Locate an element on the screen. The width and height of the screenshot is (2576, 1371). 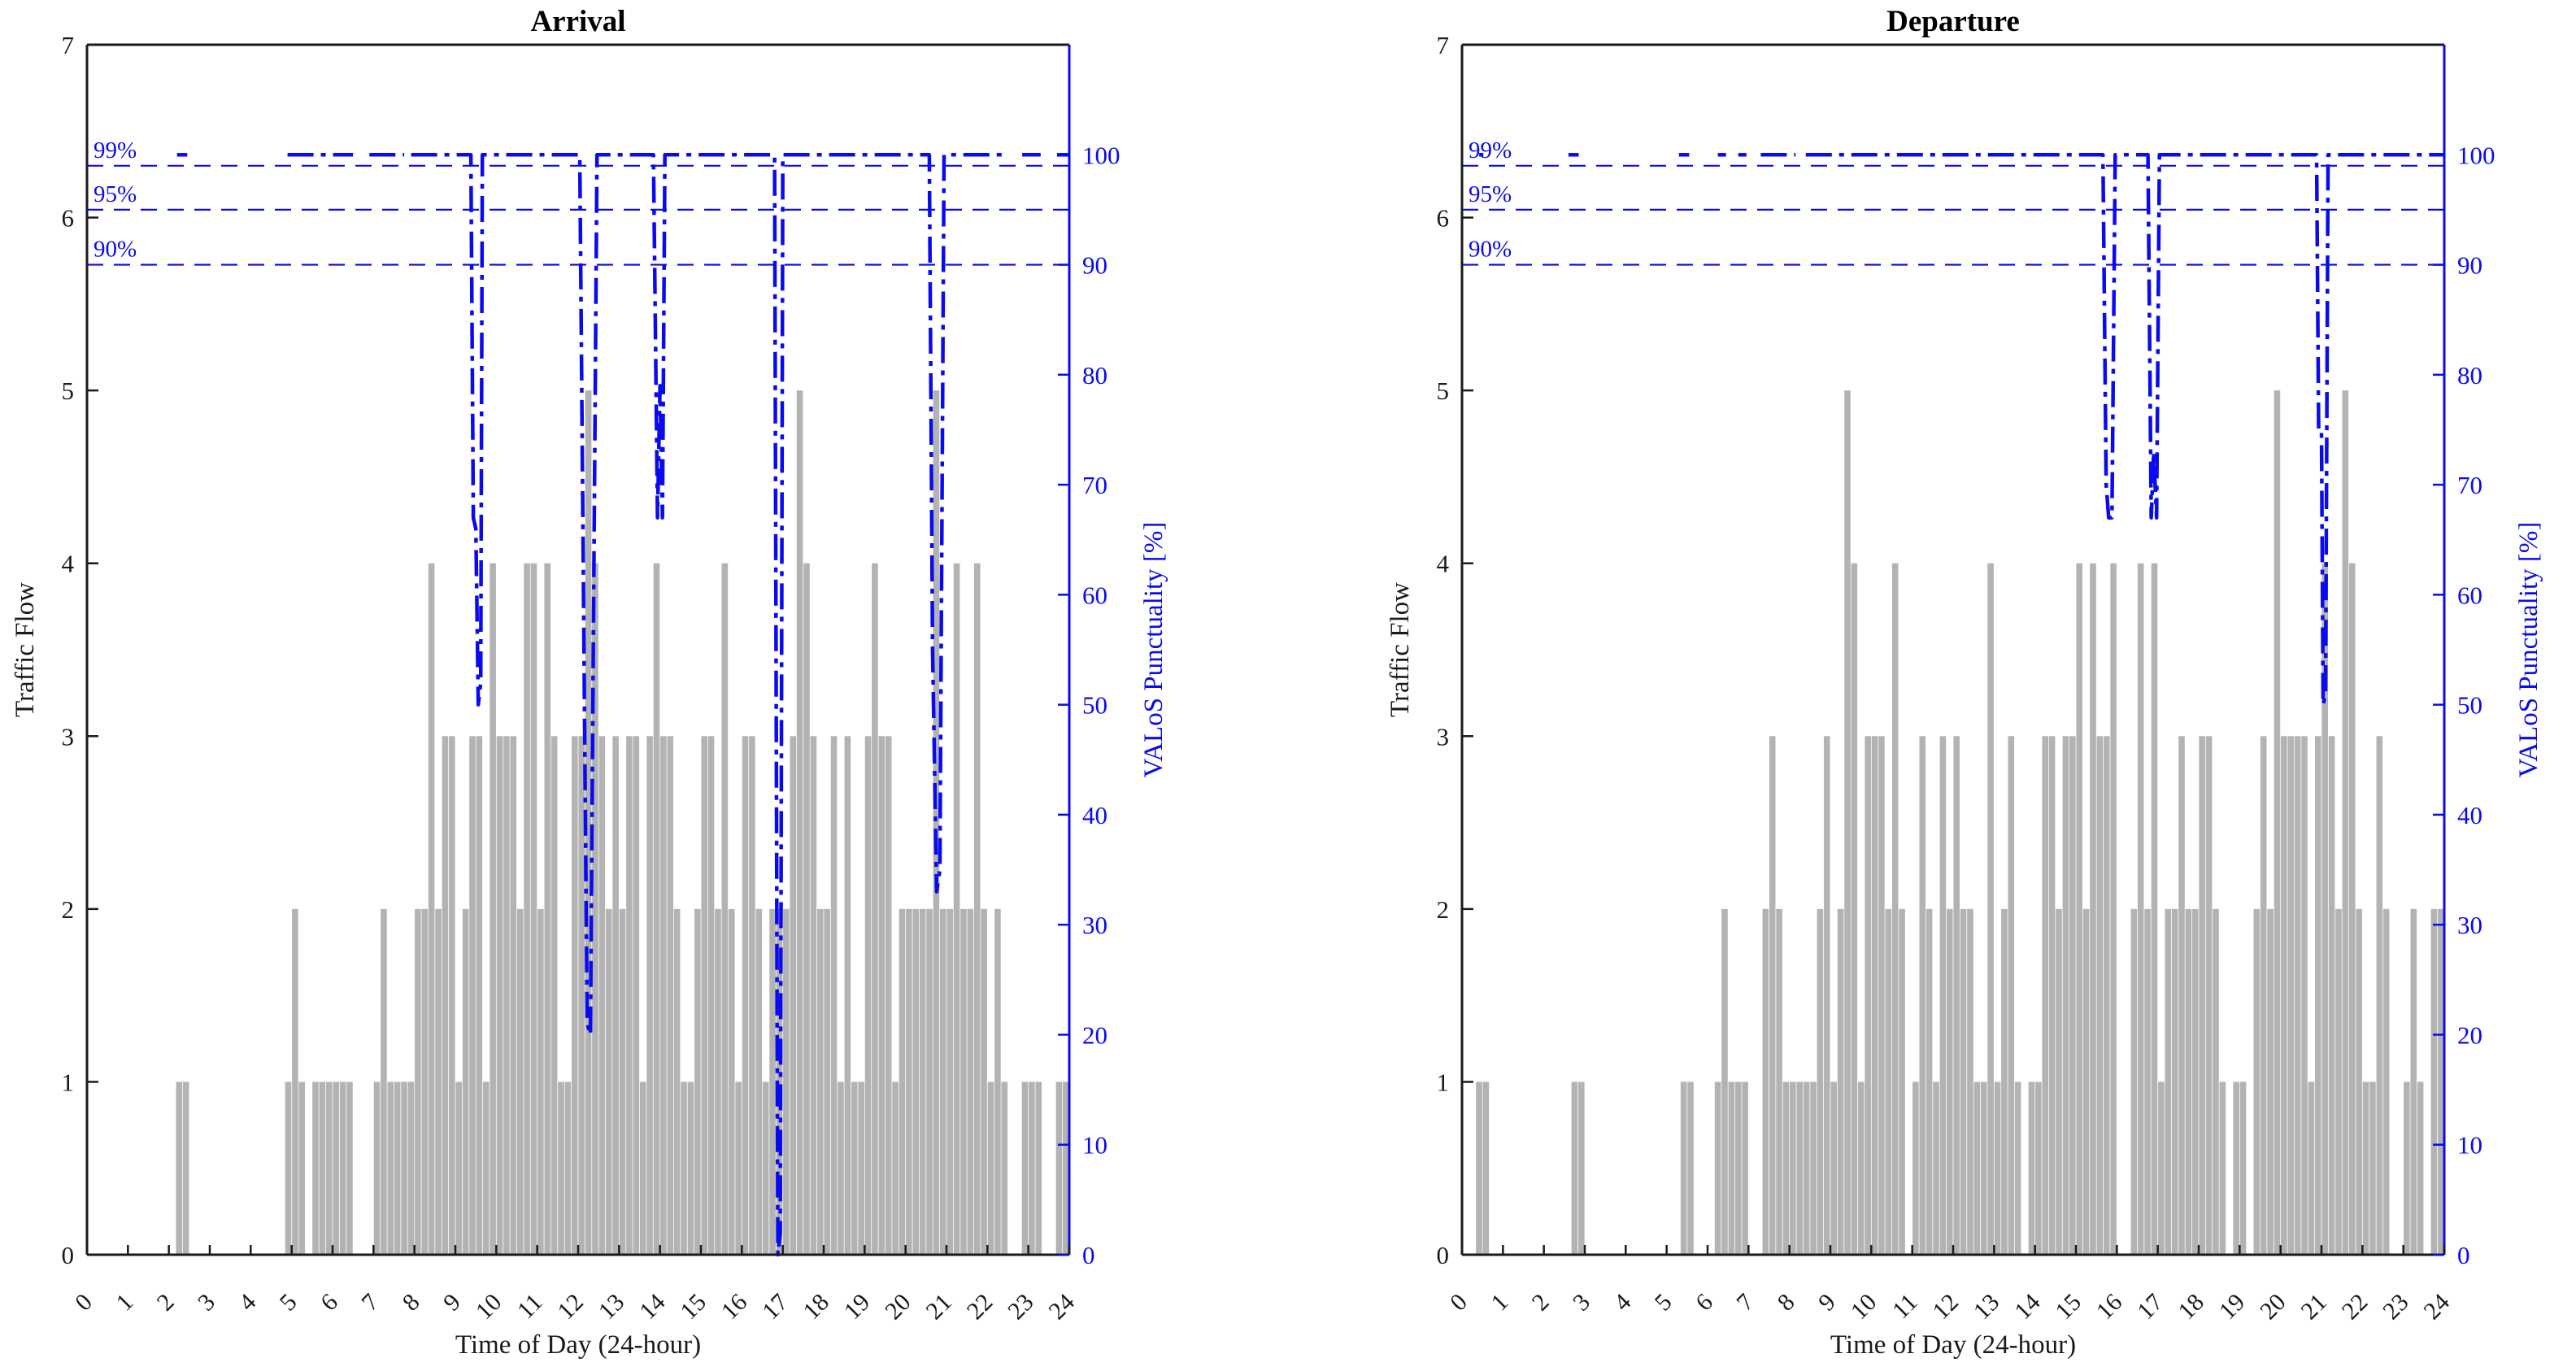
x-tick-label: 5 is located at coordinates (1664, 1303).